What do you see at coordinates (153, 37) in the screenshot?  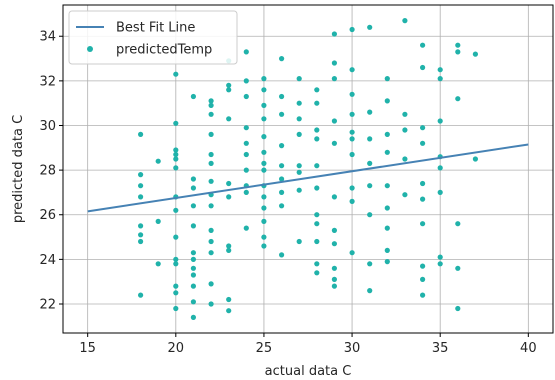 I see `legend: Best Fit Line predictedTemp` at bounding box center [153, 37].